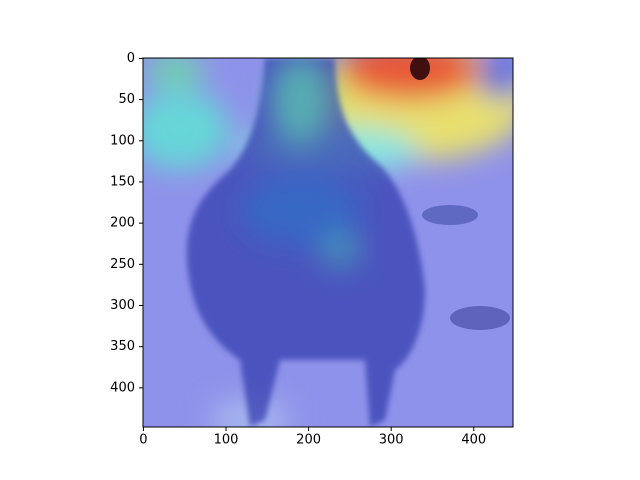 The image size is (640, 480). What do you see at coordinates (122, 264) in the screenshot?
I see `y-tick-label: 250` at bounding box center [122, 264].